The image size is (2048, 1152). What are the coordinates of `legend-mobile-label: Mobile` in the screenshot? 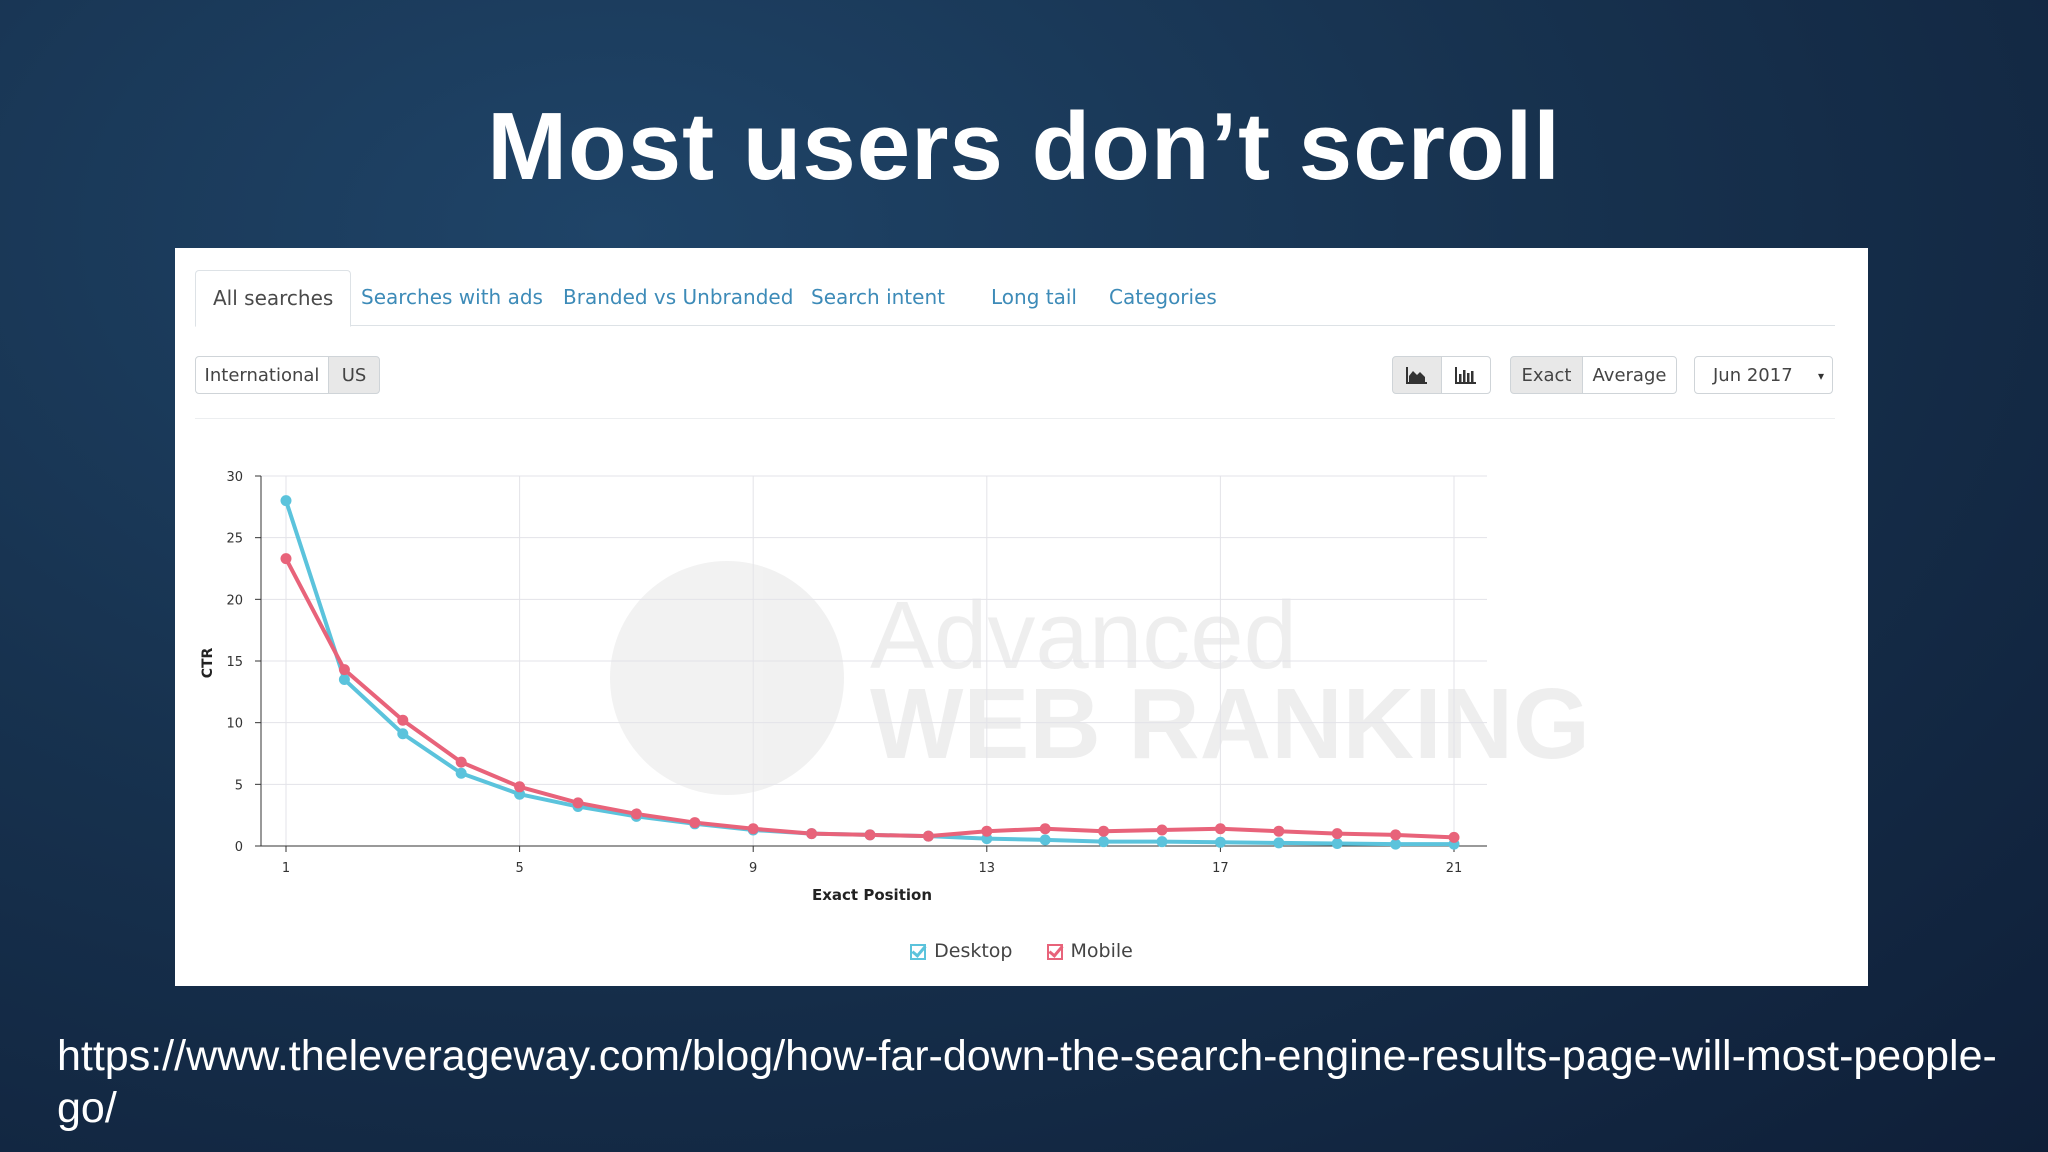 It's located at (1101, 951).